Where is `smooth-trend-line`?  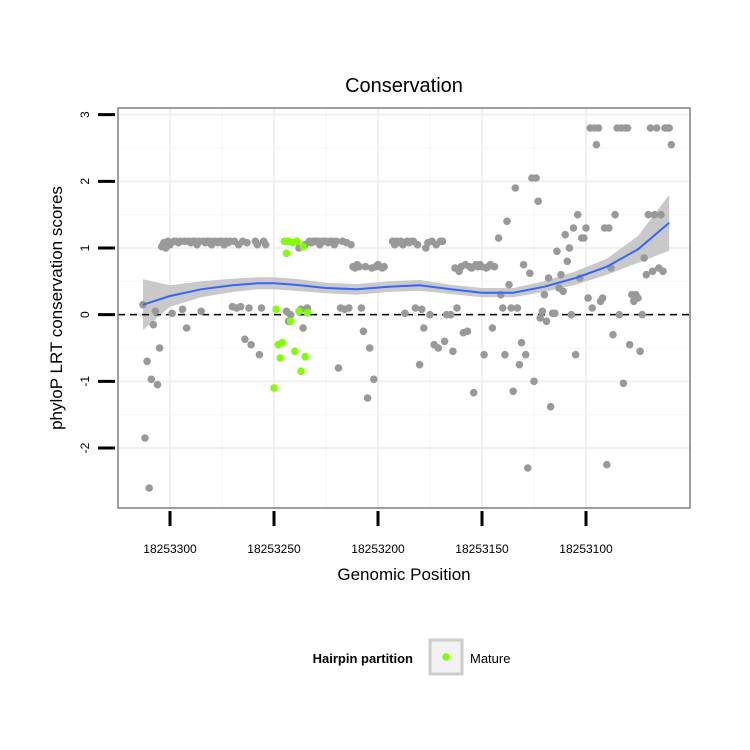
smooth-trend-line is located at coordinates (406, 263).